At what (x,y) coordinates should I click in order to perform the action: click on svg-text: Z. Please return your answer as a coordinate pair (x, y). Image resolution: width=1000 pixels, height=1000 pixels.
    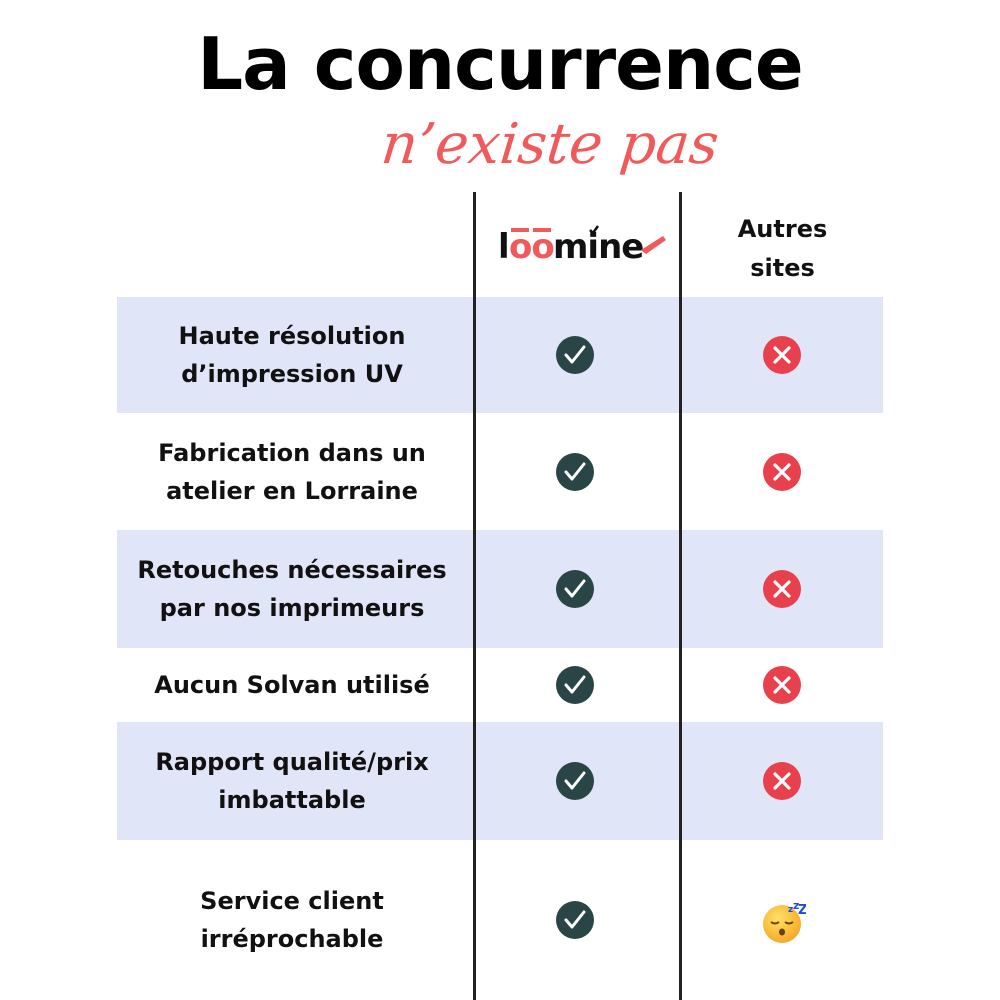
    Looking at the image, I should click on (802, 910).